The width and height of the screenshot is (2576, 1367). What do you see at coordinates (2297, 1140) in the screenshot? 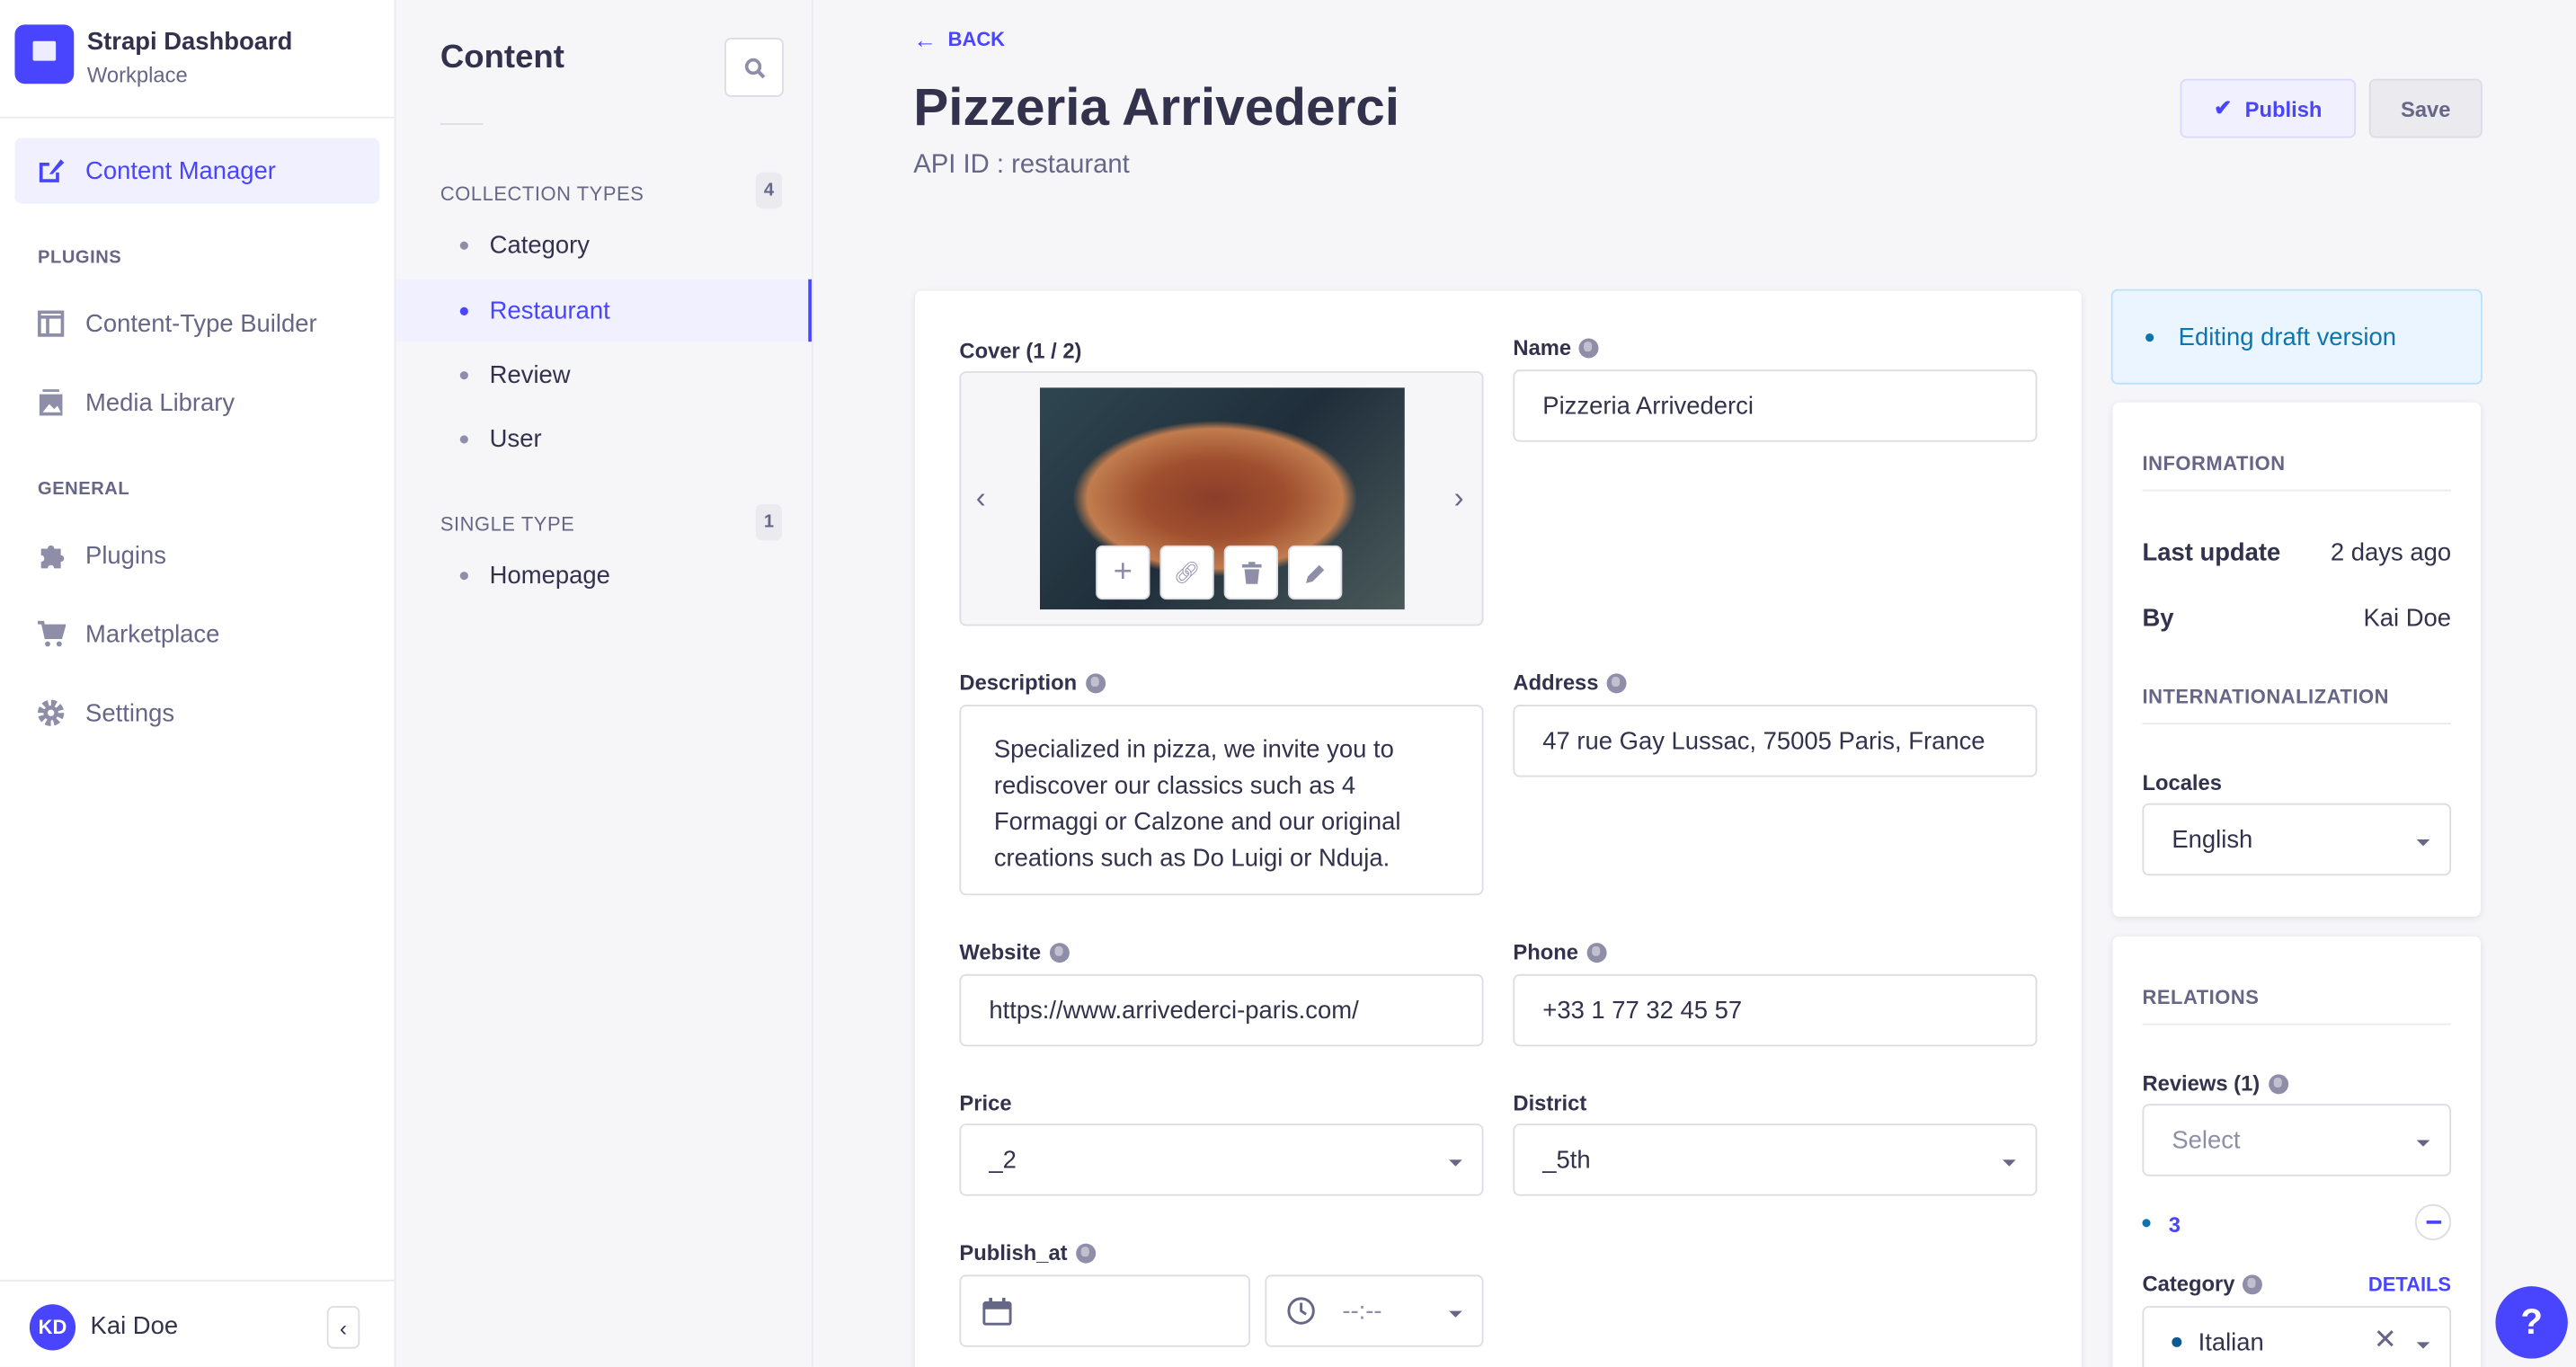
I see `reviews-select: Select` at bounding box center [2297, 1140].